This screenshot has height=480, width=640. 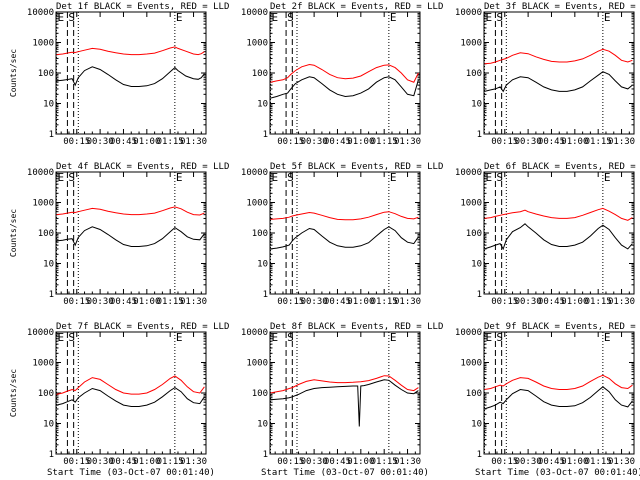 I want to click on x-axis-label: Start Time (03-Oct-07 00:01:40), so click(x=557, y=473).